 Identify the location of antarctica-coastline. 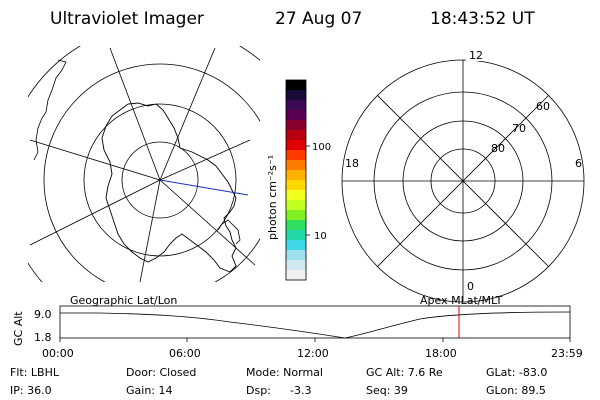
(169, 187).